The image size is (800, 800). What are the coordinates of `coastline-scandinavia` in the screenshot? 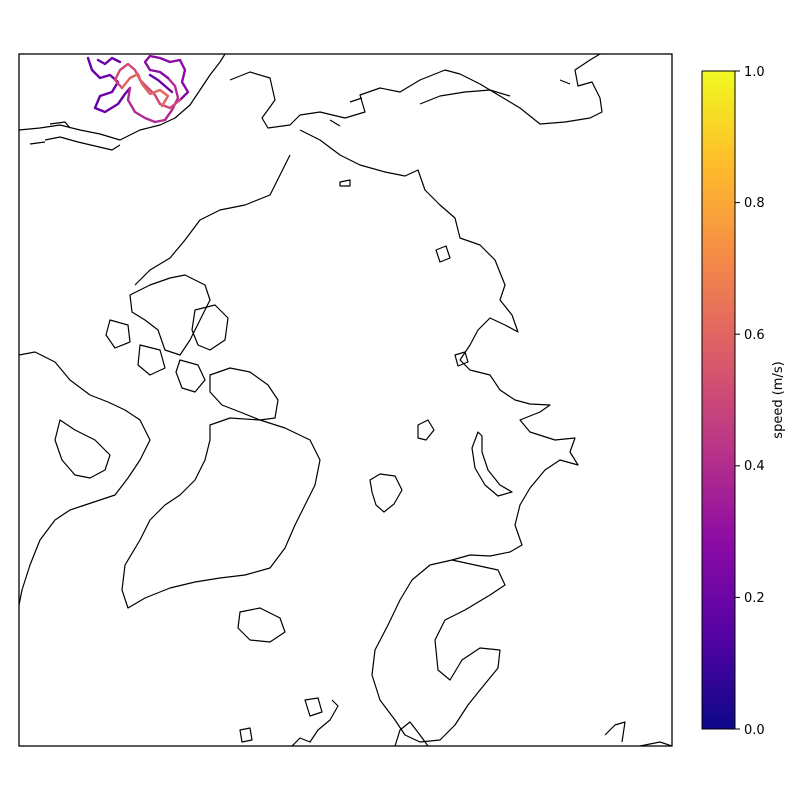 It's located at (438, 651).